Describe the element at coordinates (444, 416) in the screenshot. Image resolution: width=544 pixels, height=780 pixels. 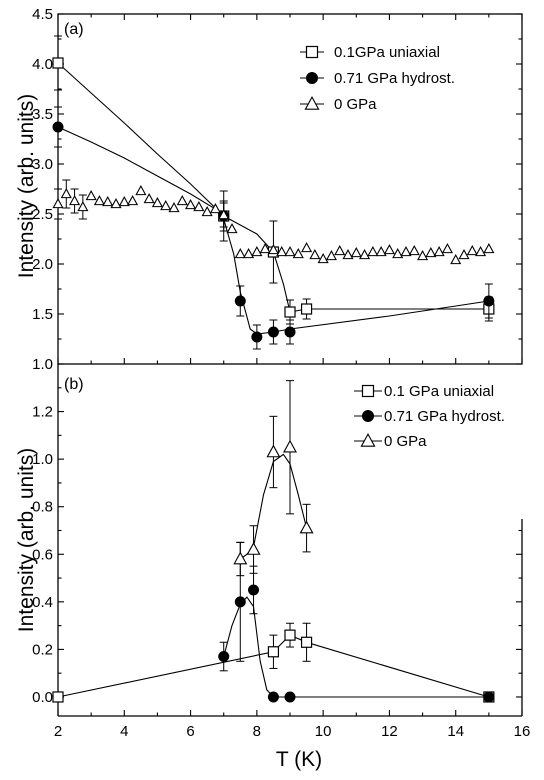
I see `panel-b-legend-label-1: 0.71 GPa hydrost.` at that location.